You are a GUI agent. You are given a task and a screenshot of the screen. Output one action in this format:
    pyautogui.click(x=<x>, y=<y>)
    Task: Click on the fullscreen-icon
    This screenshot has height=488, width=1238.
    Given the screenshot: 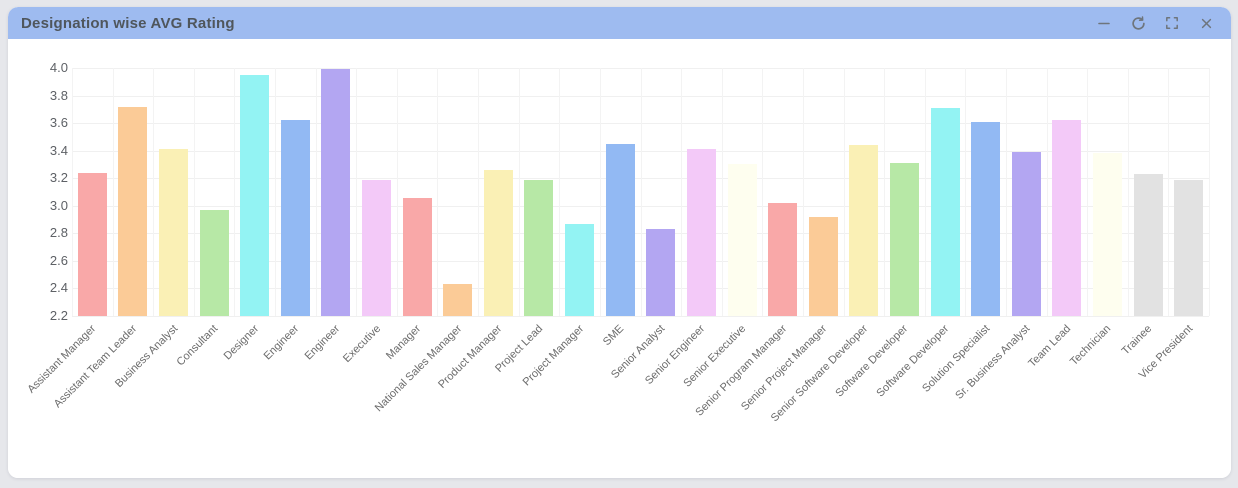 What is the action you would take?
    pyautogui.click(x=1172, y=23)
    